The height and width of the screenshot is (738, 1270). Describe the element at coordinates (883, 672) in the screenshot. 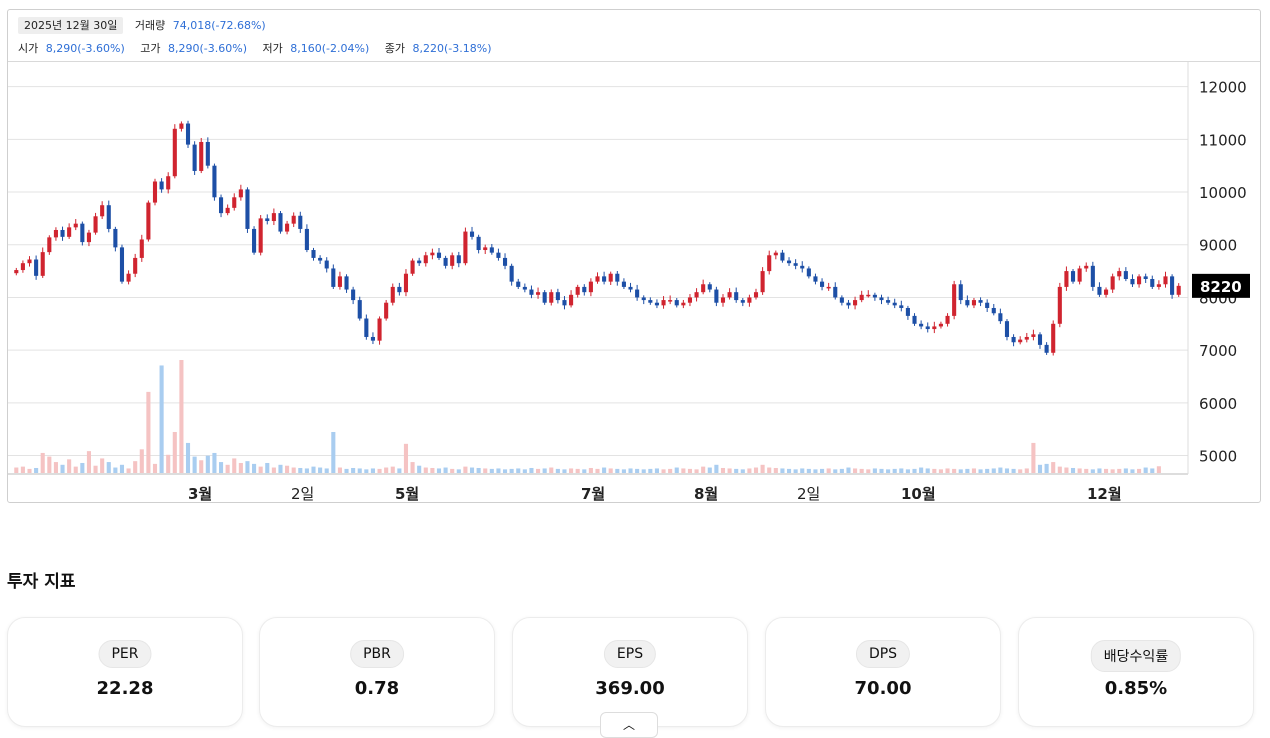

I see `metric-card-dps: DPS 70.00` at that location.